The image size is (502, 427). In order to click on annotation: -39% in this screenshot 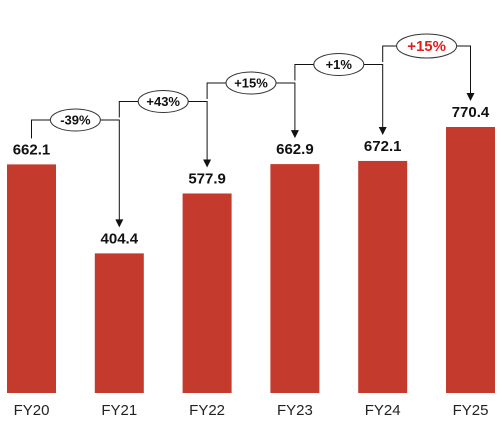, I will do `click(75, 119)`.